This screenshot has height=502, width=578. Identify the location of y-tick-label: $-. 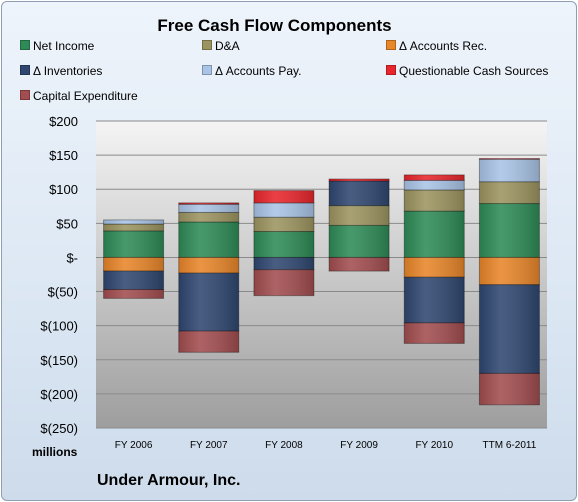
(72, 257).